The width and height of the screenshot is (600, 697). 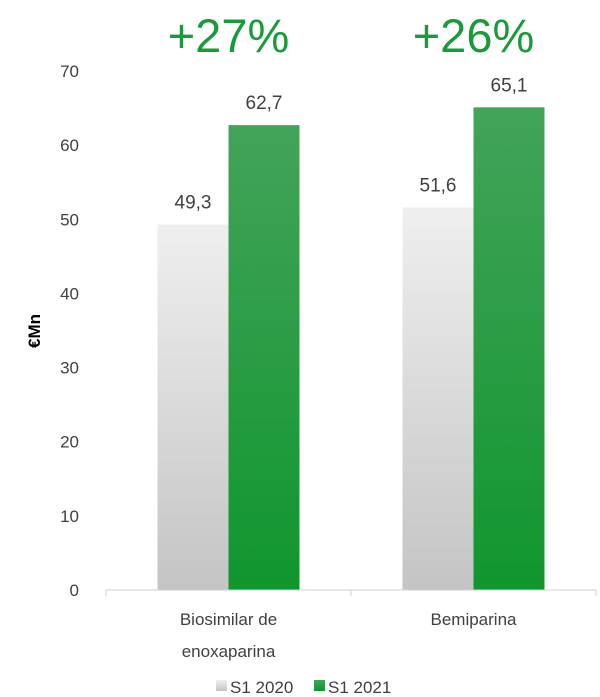 I want to click on legend-label: S1 2020, so click(x=261, y=687).